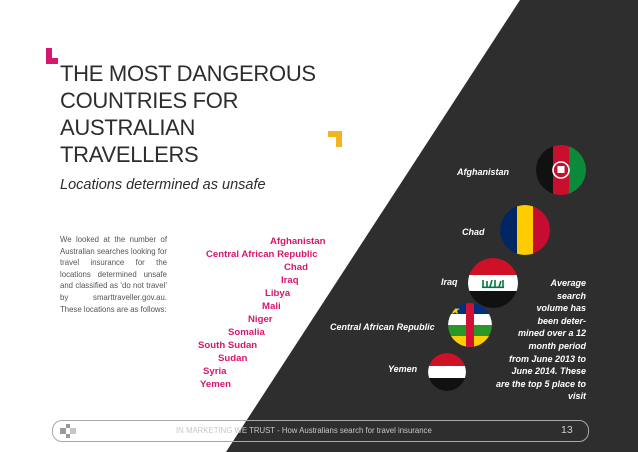  Describe the element at coordinates (278, 293) in the screenshot. I see `list-item: Libya` at that location.